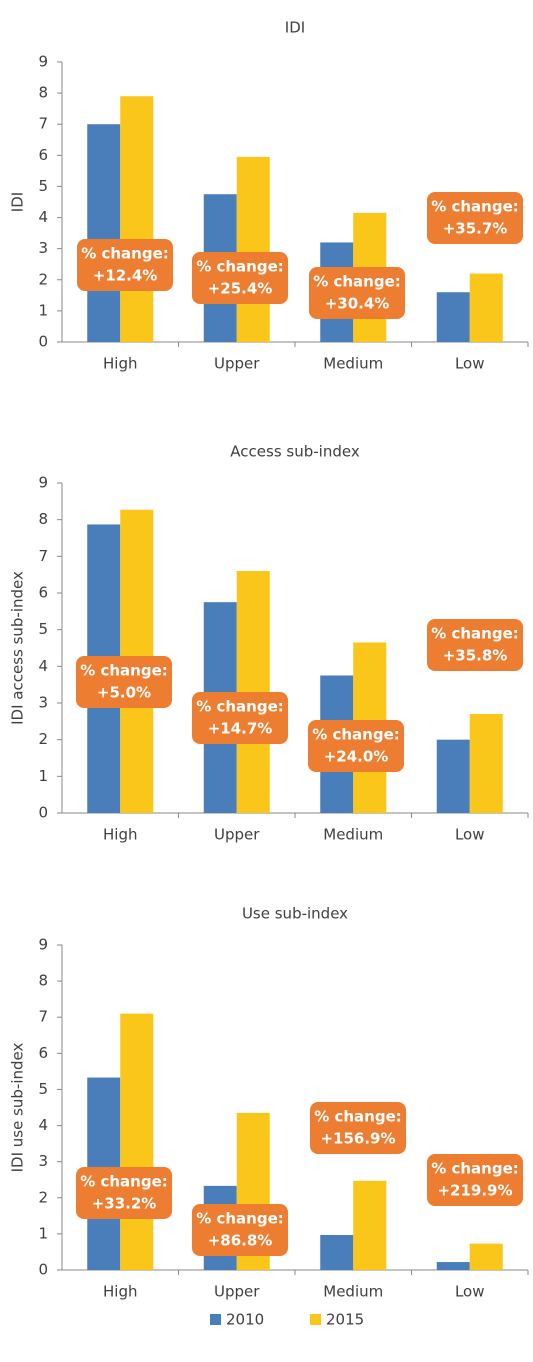 The width and height of the screenshot is (533, 1362). I want to click on annotation-text: +35.7%, so click(475, 229).